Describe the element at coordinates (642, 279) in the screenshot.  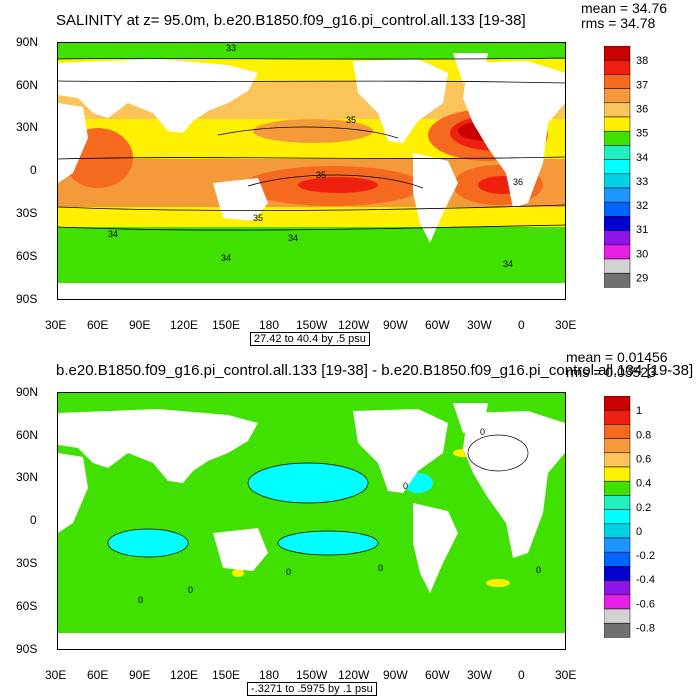
I see `colorbar-label: 29` at that location.